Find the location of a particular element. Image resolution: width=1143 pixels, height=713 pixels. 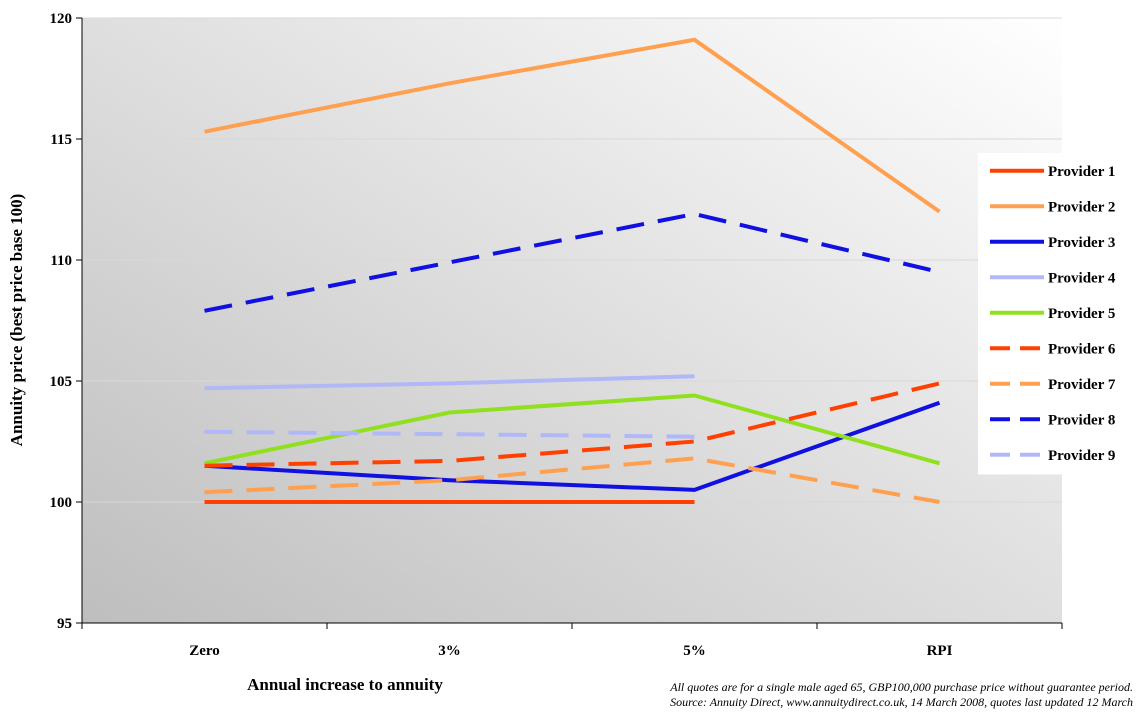

legend-label: Provider 6 is located at coordinates (1082, 349).